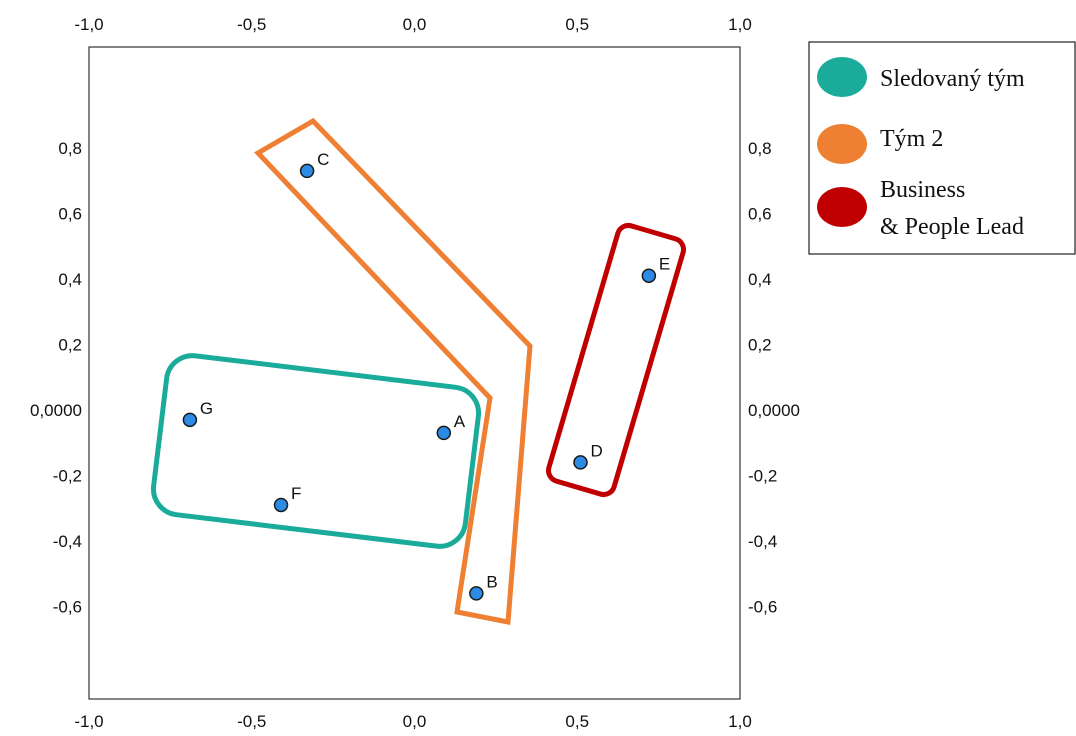 The image size is (1076, 736). What do you see at coordinates (491, 581) in the screenshot?
I see `point-label-b: B` at bounding box center [491, 581].